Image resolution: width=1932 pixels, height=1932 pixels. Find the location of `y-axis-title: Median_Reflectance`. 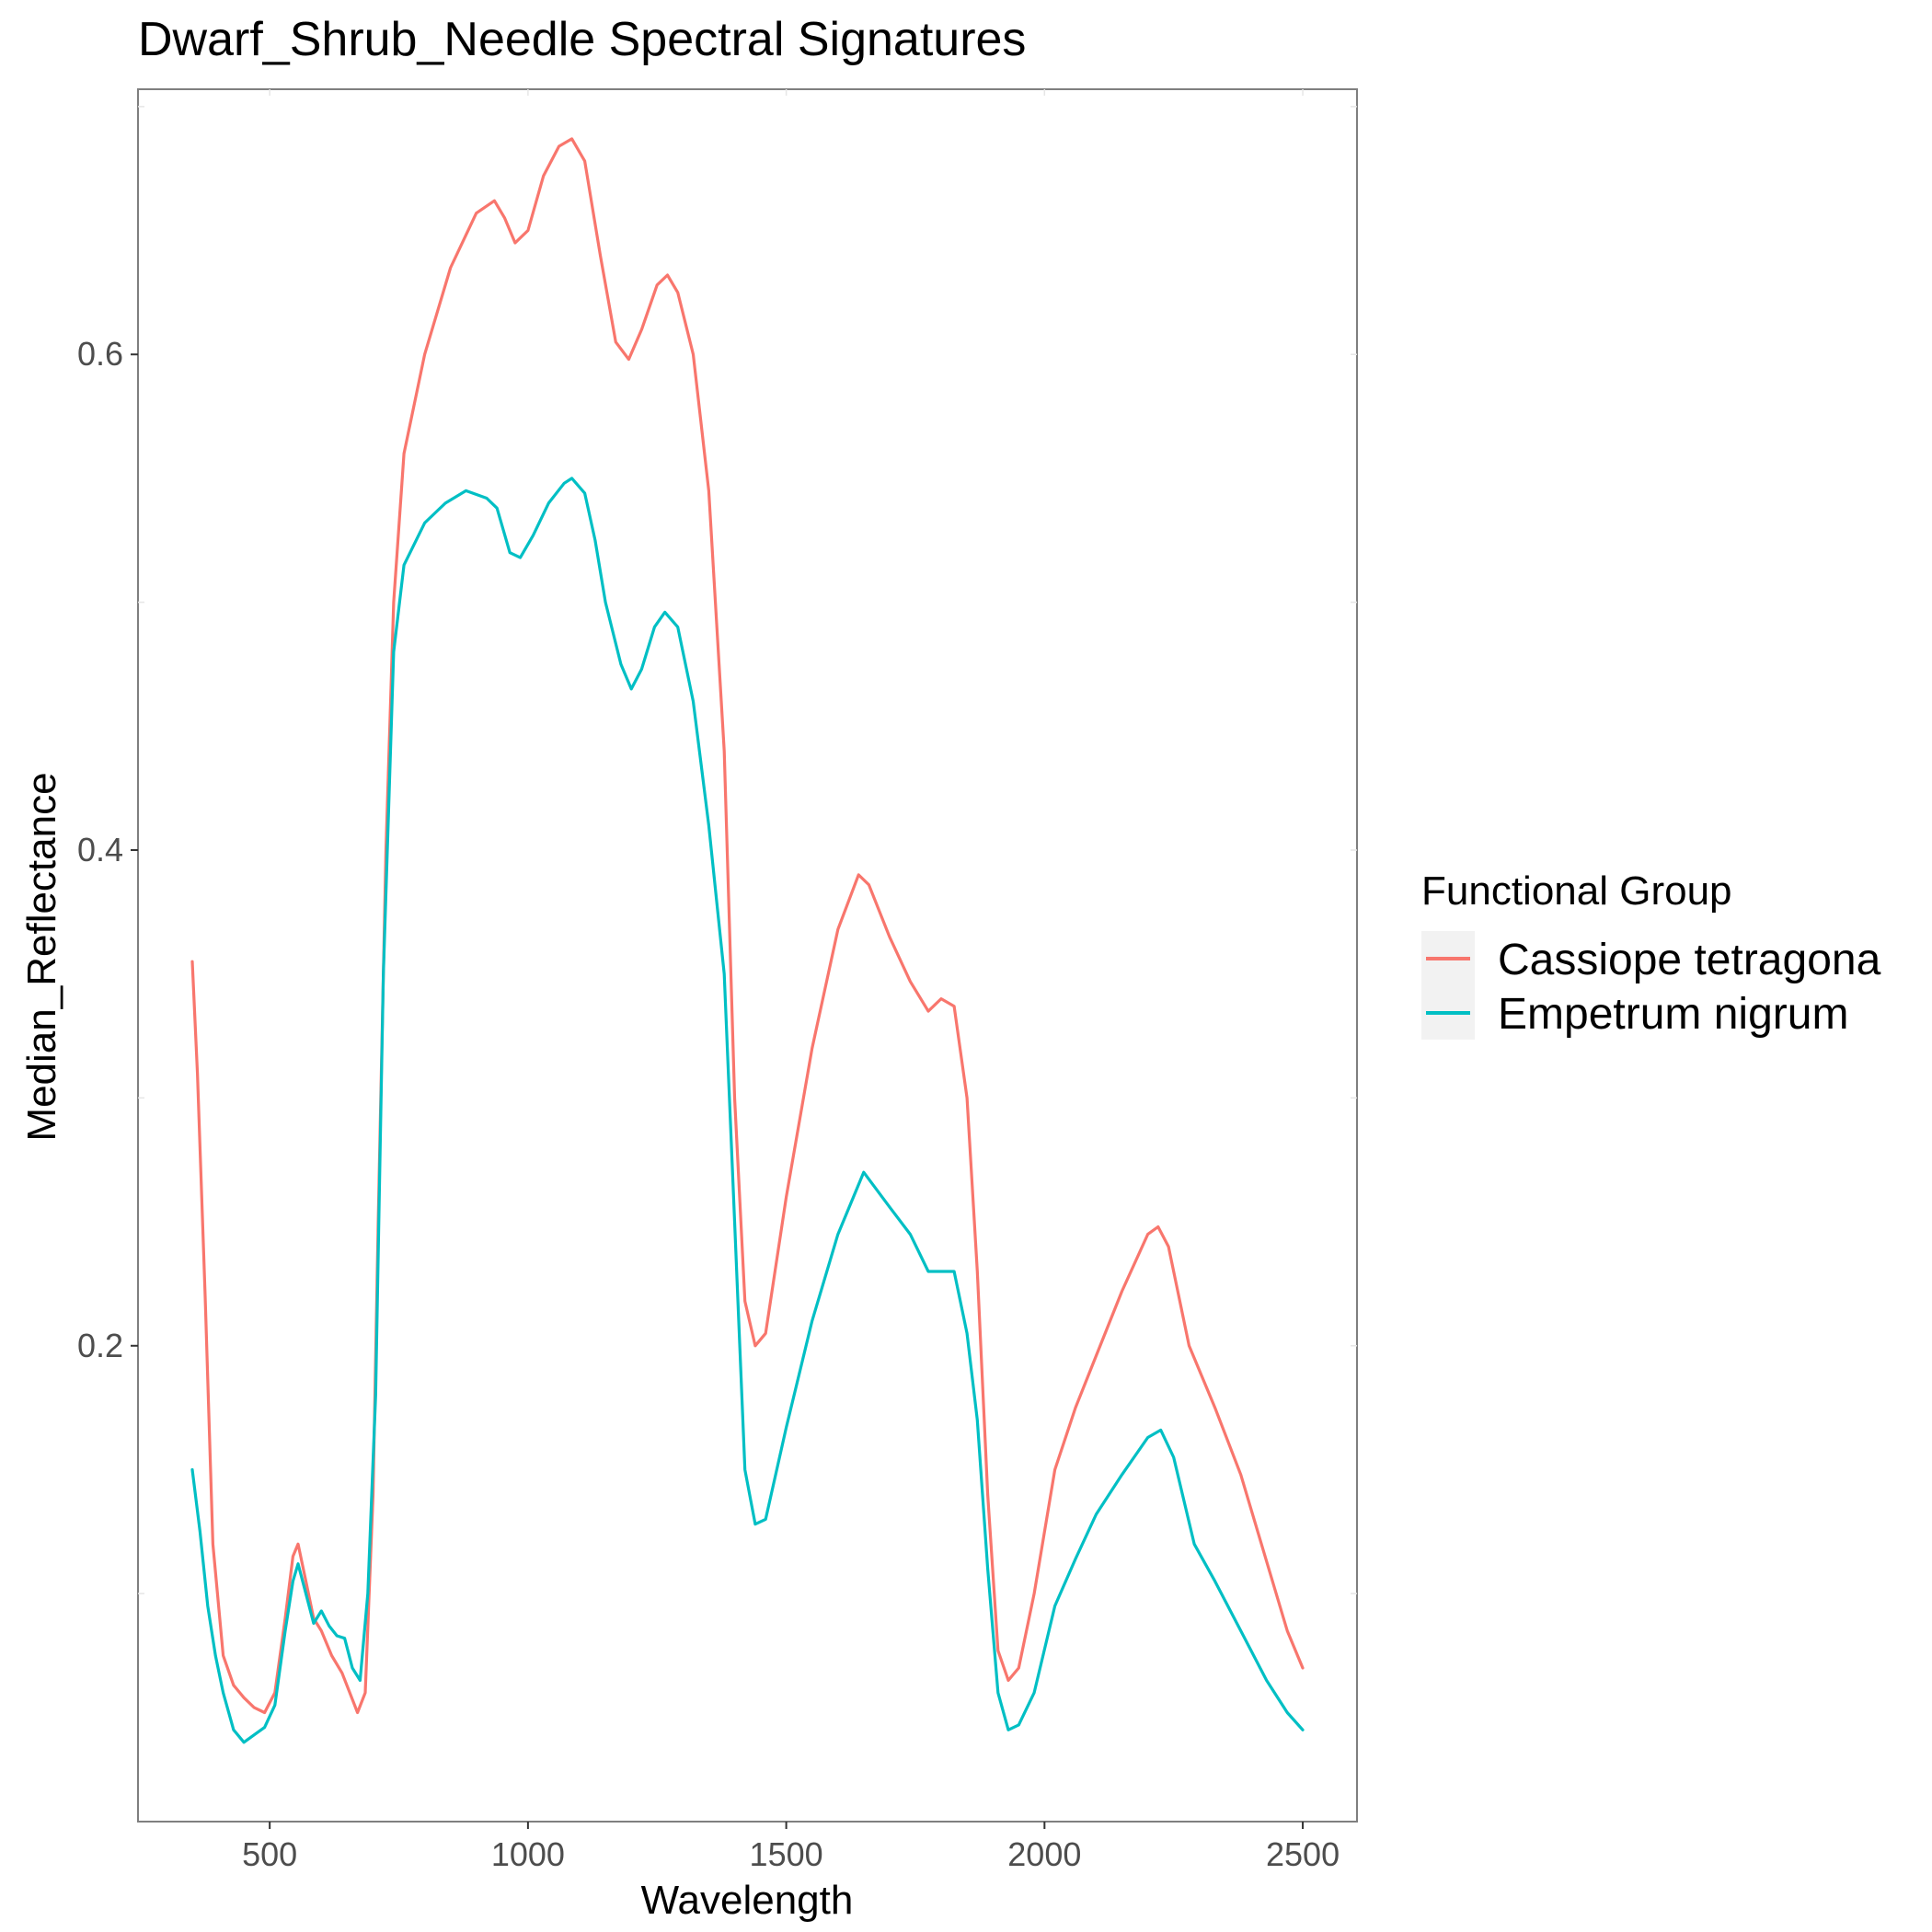

y-axis-title: Median_Reflectance is located at coordinates (41, 956).